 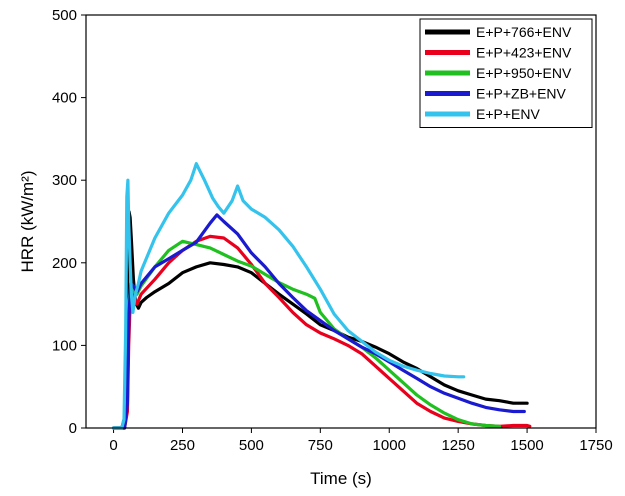 What do you see at coordinates (521, 94) in the screenshot?
I see `legend-label: E+P+ZB+ENV` at bounding box center [521, 94].